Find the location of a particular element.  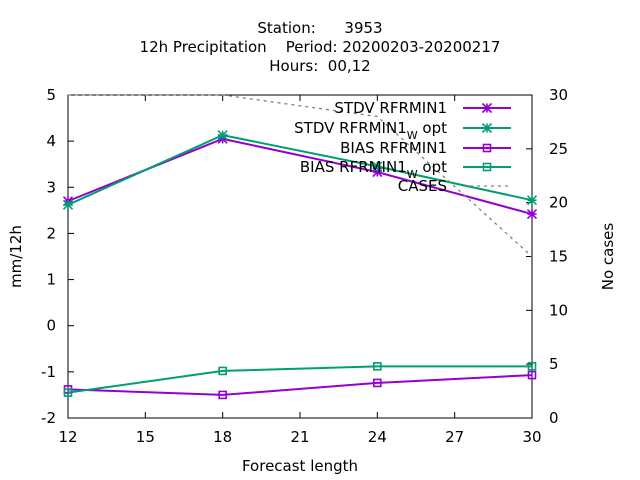

x-tick-label: 27 is located at coordinates (454, 437).